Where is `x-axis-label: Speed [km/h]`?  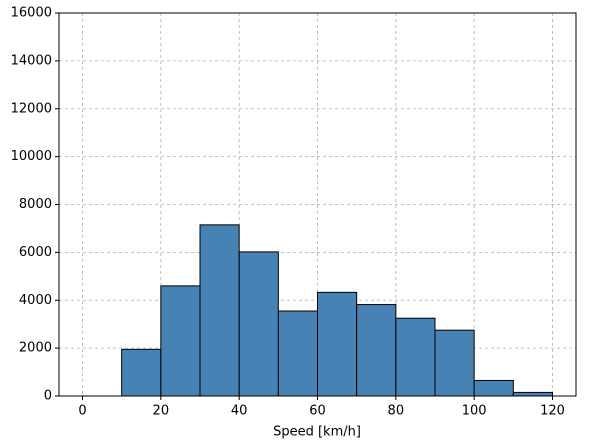
x-axis-label: Speed [km/h] is located at coordinates (317, 432).